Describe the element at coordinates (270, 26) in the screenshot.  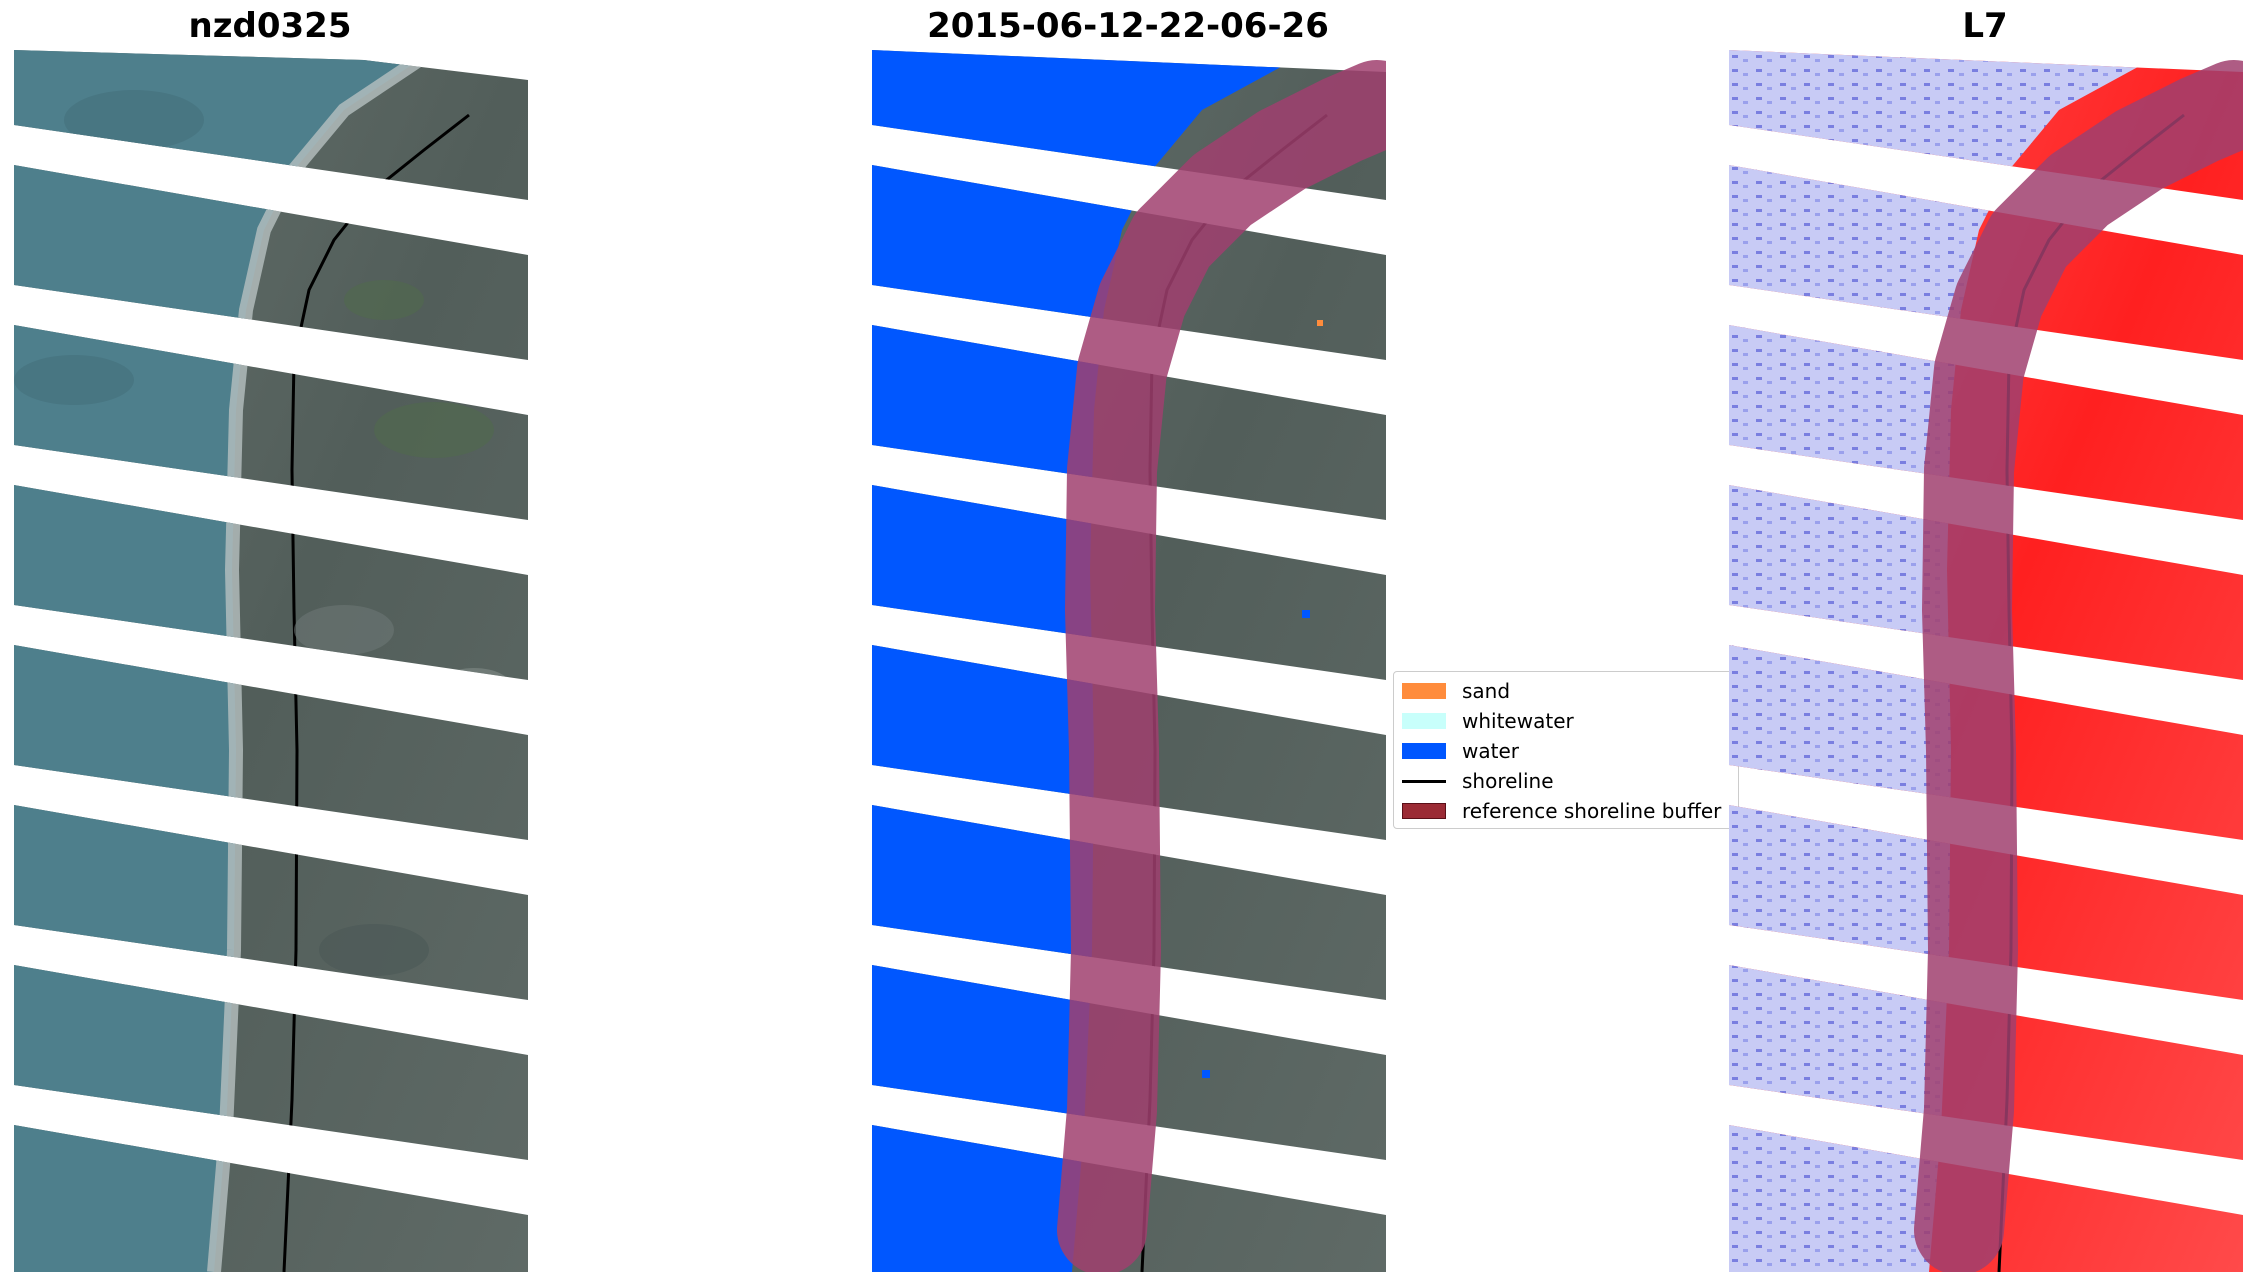
I see `panel-title-rgb: nzd0325` at that location.